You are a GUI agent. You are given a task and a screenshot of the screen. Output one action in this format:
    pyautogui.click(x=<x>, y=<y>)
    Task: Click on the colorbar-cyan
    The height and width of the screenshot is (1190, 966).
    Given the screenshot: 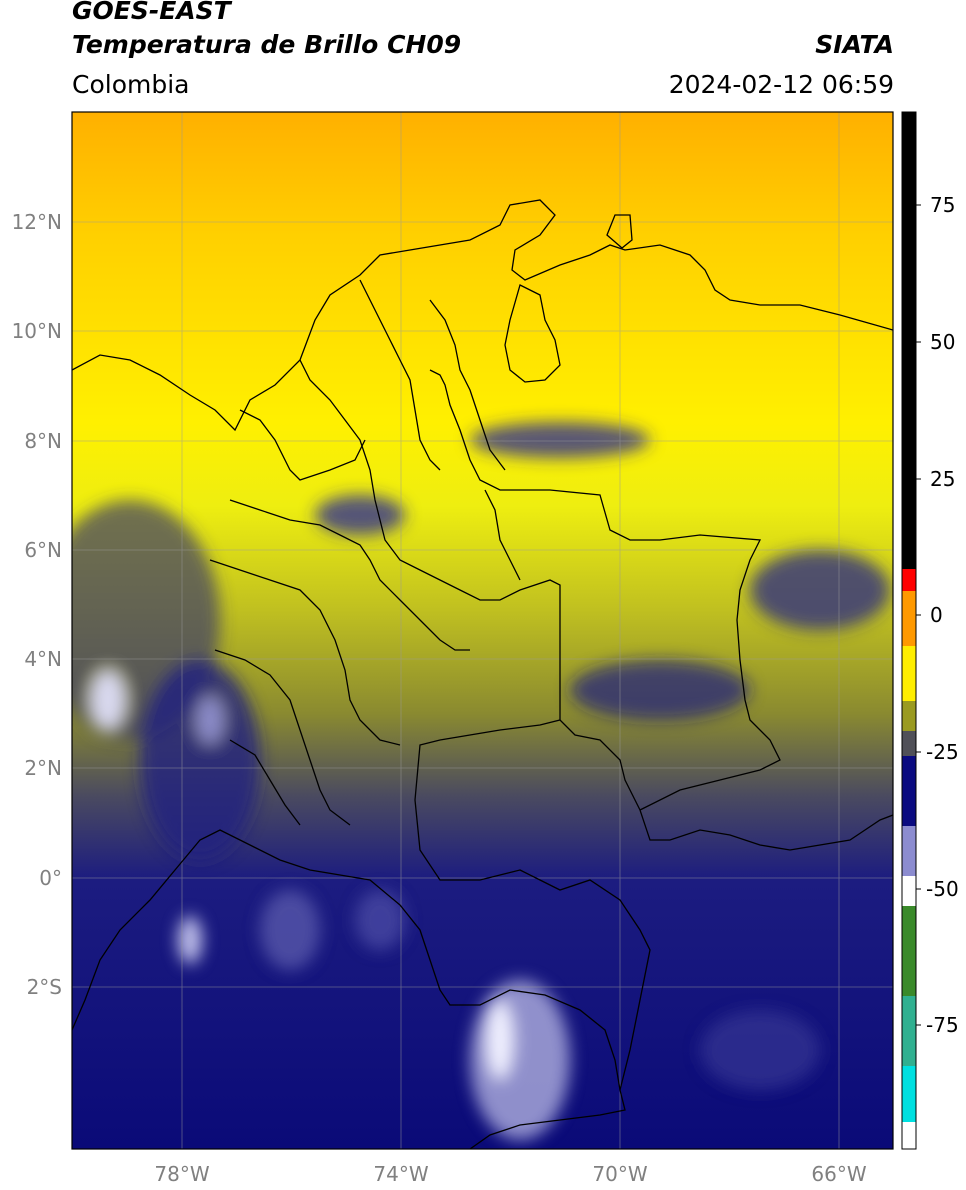 What is the action you would take?
    pyautogui.click(x=909, y=1094)
    